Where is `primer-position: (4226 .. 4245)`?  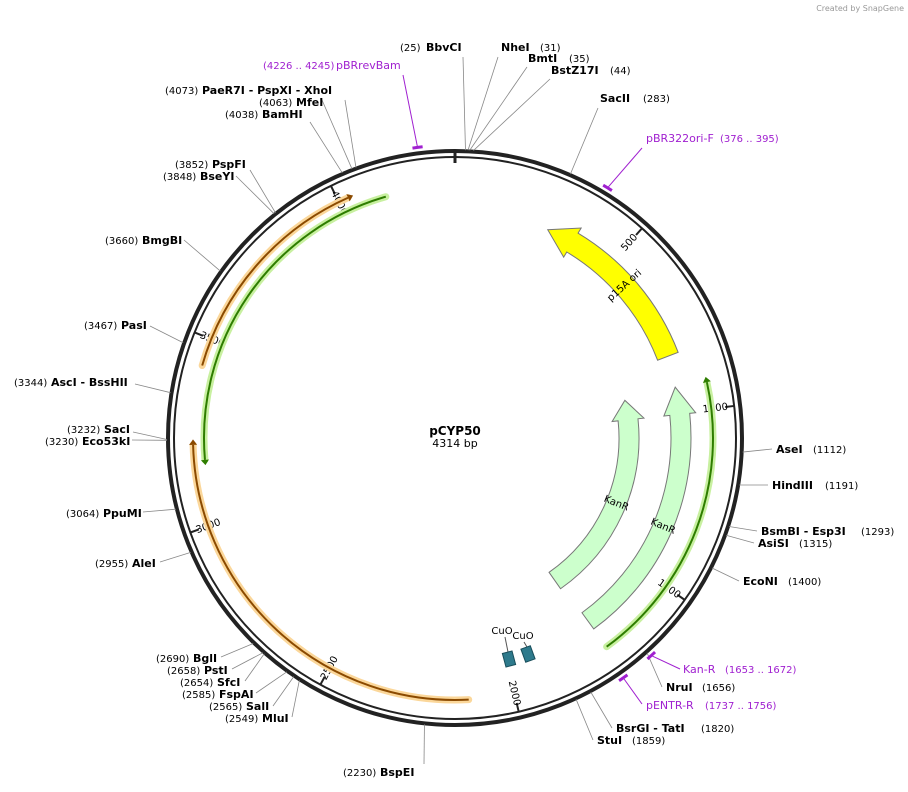
primer-position: (4226 .. 4245) is located at coordinates (299, 66).